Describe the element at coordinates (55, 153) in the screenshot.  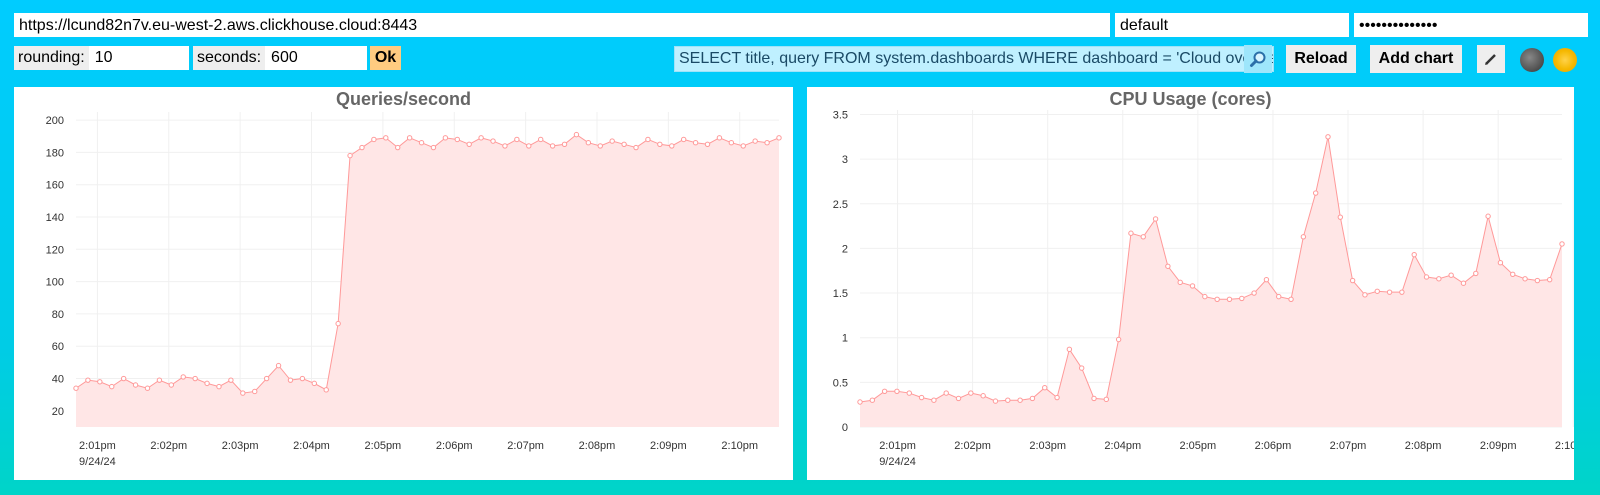
I see `y-tick-label: 180` at that location.